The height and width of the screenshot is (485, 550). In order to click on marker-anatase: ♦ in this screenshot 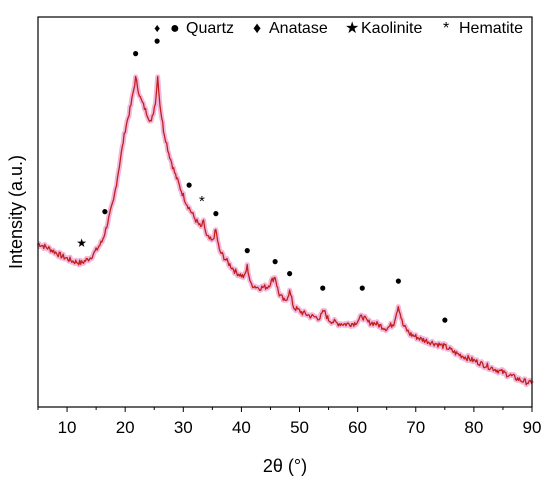, I will do `click(157, 28)`.